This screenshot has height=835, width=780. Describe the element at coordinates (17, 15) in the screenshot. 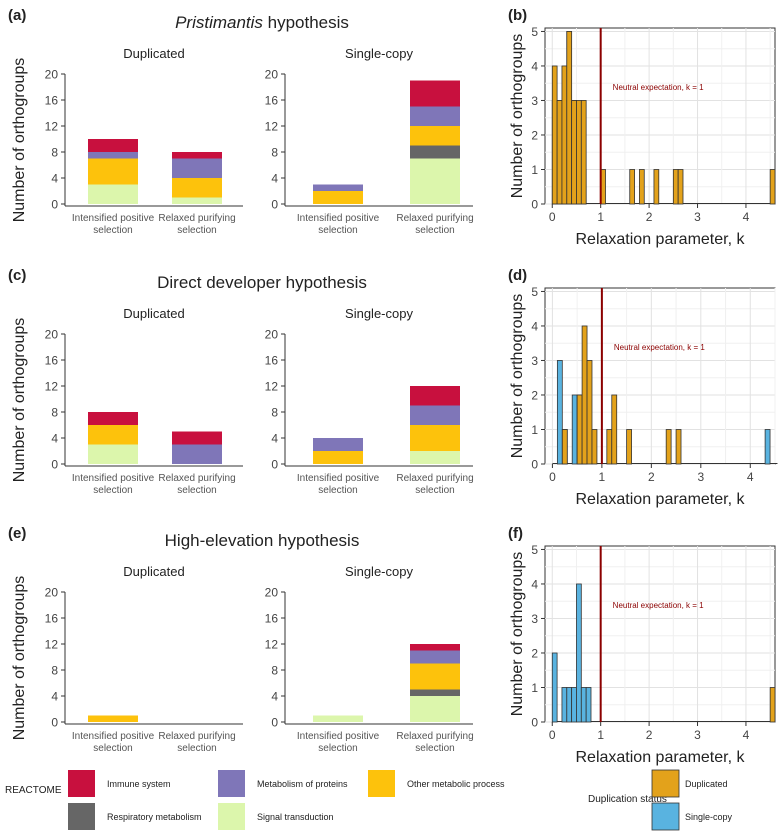

I see `panel-label: (a)` at that location.